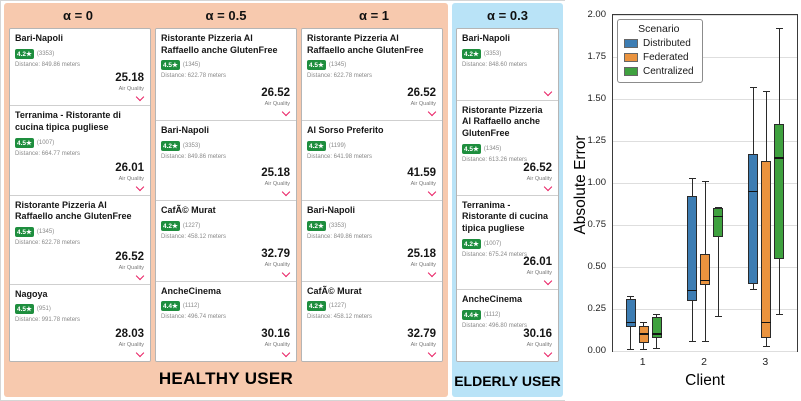  Describe the element at coordinates (659, 71) in the screenshot. I see `legend-item-centralized: Centralized` at that location.